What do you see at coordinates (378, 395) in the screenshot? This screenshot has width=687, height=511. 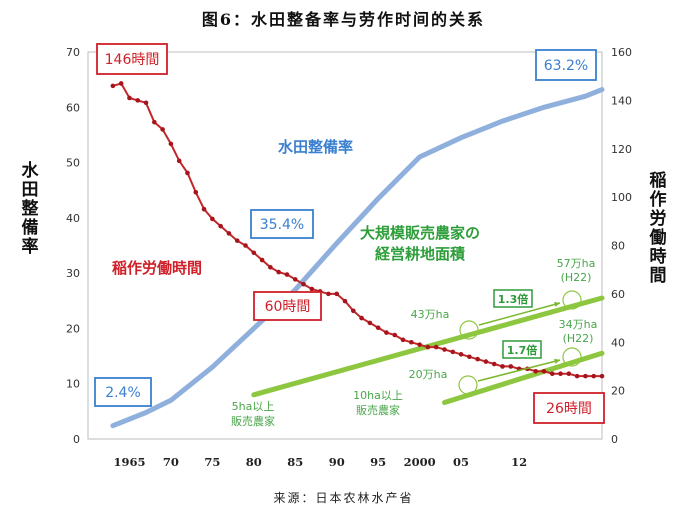 I see `label-10ha-1: 10ha以上` at bounding box center [378, 395].